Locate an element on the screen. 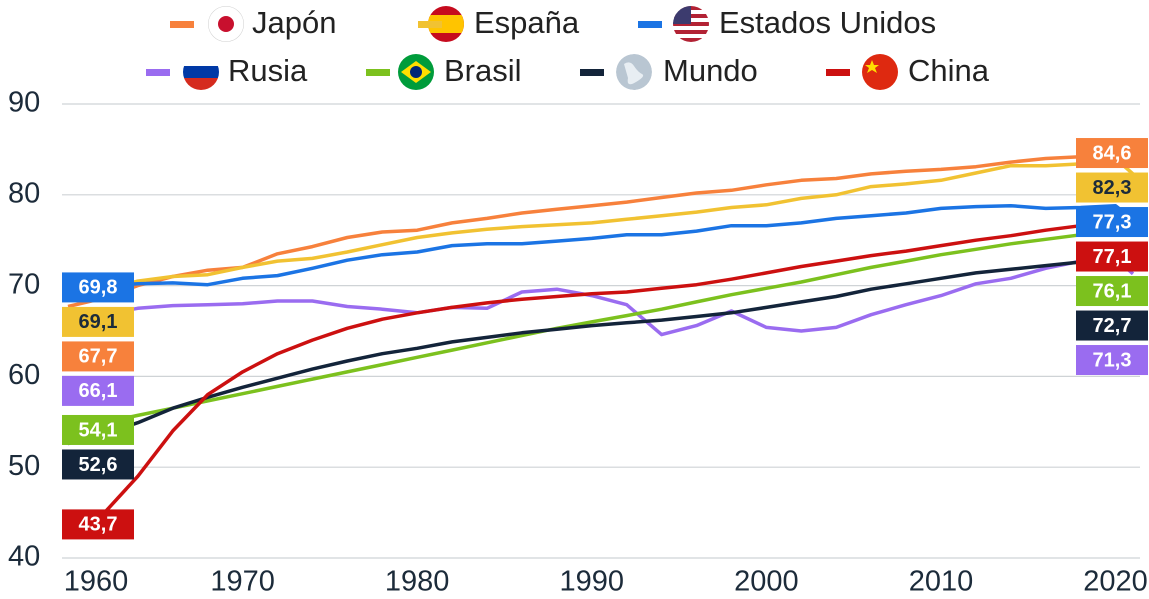  y-tick-label: 40 is located at coordinates (24, 557).